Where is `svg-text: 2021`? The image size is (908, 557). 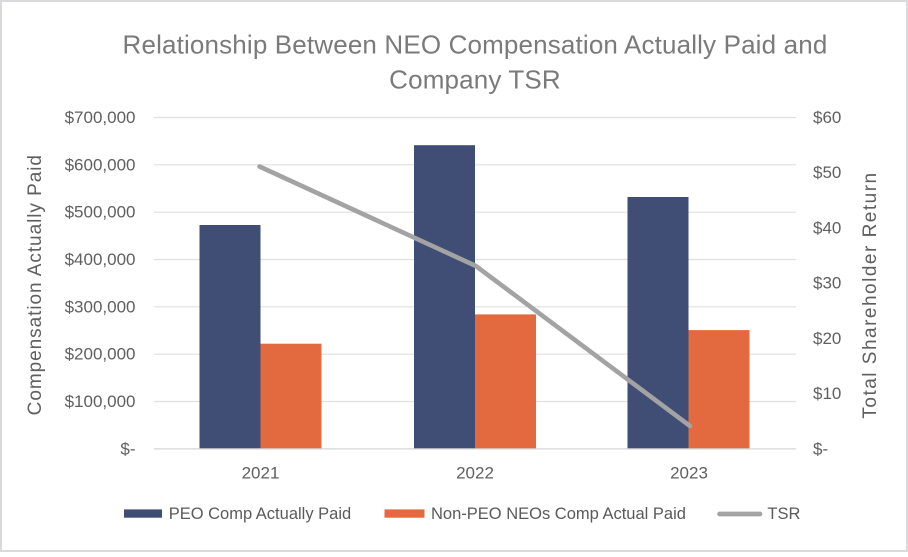
svg-text: 2021 is located at coordinates (261, 473).